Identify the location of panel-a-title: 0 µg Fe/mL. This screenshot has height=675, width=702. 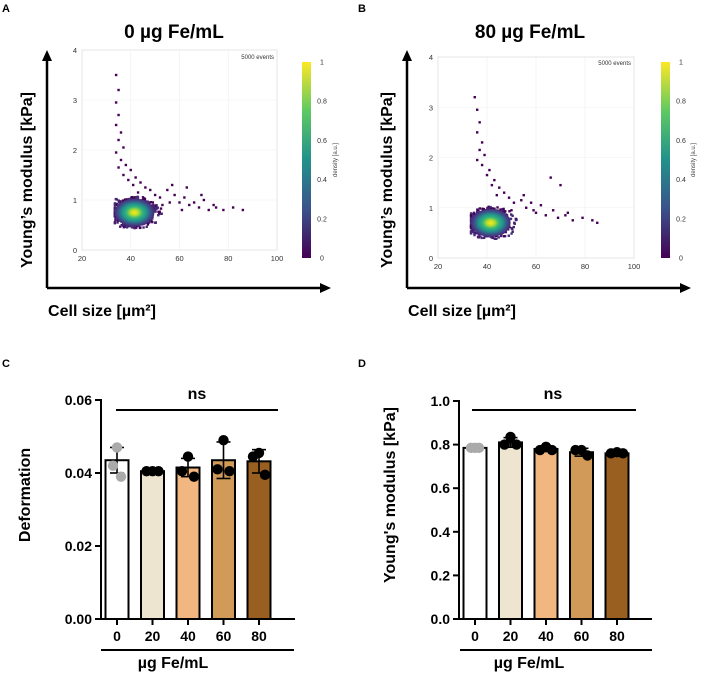
(174, 32).